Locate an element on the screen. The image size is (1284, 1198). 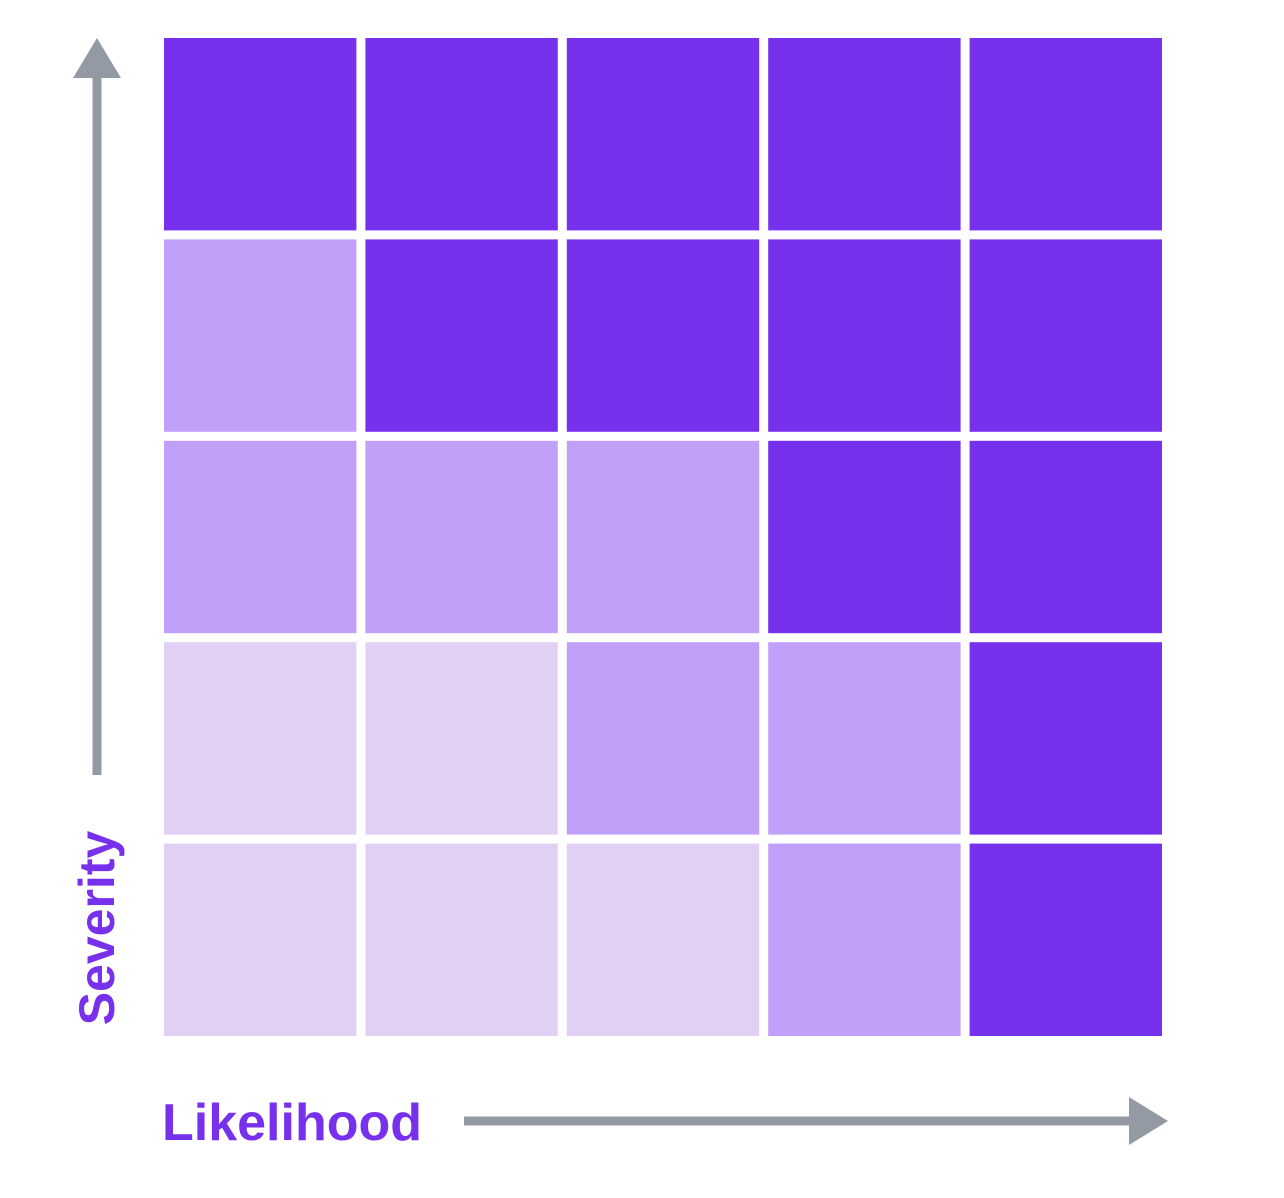
matrix-cell-r1-c1 is located at coordinates (260, 134).